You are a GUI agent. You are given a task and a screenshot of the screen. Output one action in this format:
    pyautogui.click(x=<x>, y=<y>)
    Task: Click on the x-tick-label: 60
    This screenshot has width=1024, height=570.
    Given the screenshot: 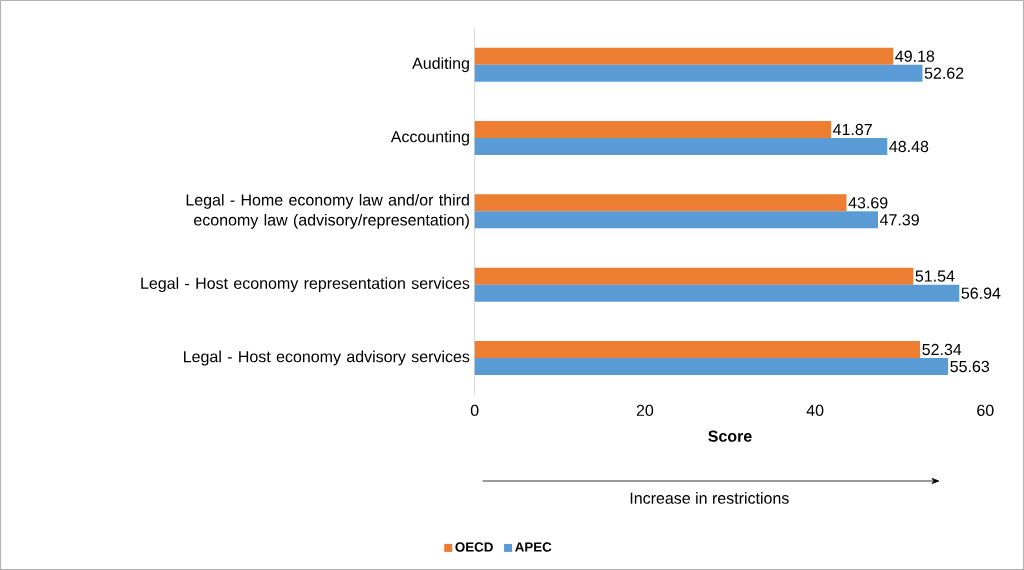 What is the action you would take?
    pyautogui.click(x=985, y=410)
    